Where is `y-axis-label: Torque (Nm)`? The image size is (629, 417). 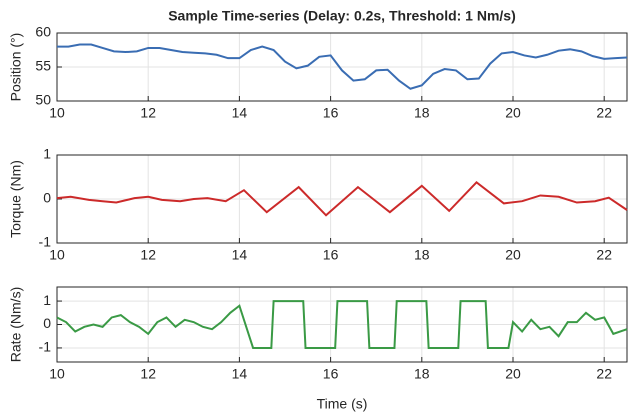 y-axis-label: Torque (Nm) is located at coordinates (16, 199).